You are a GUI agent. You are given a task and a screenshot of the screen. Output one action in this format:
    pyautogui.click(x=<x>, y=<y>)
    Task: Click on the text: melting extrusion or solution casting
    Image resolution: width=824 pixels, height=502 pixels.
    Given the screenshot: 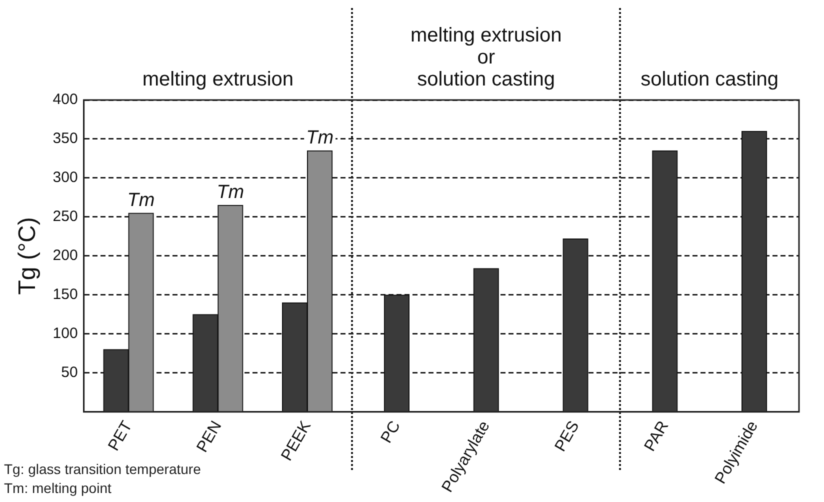 What is the action you would take?
    pyautogui.click(x=486, y=57)
    